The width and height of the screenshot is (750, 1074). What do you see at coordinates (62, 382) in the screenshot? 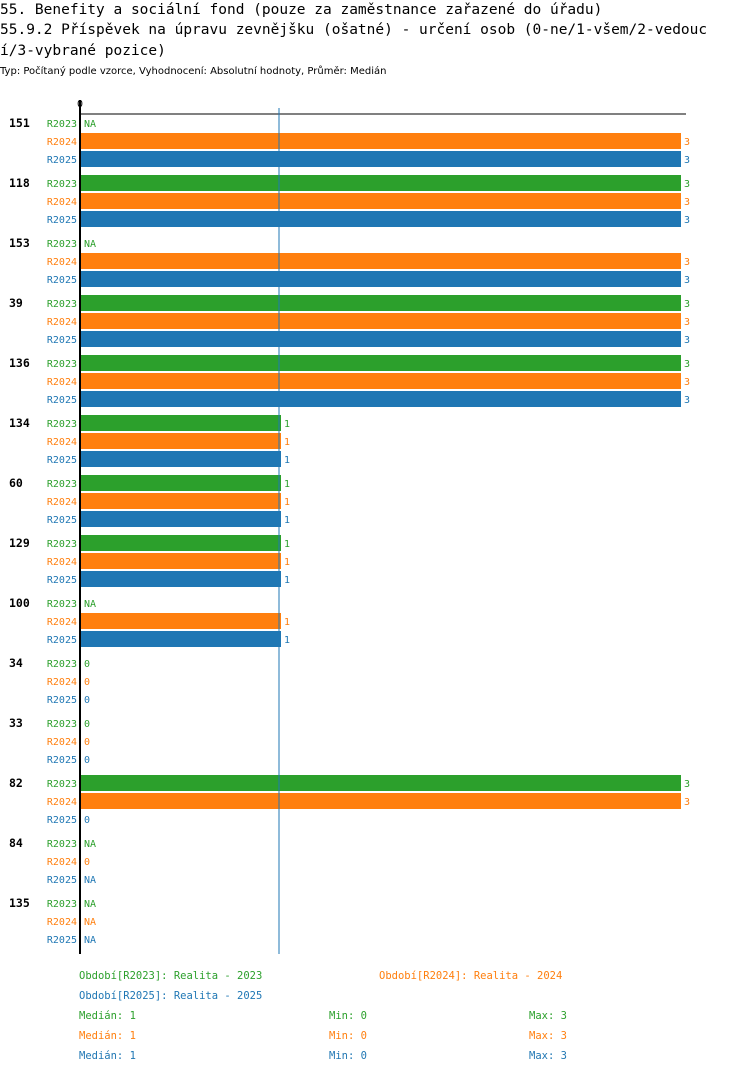
I see `series-label-136-R2024: R2024` at bounding box center [62, 382].